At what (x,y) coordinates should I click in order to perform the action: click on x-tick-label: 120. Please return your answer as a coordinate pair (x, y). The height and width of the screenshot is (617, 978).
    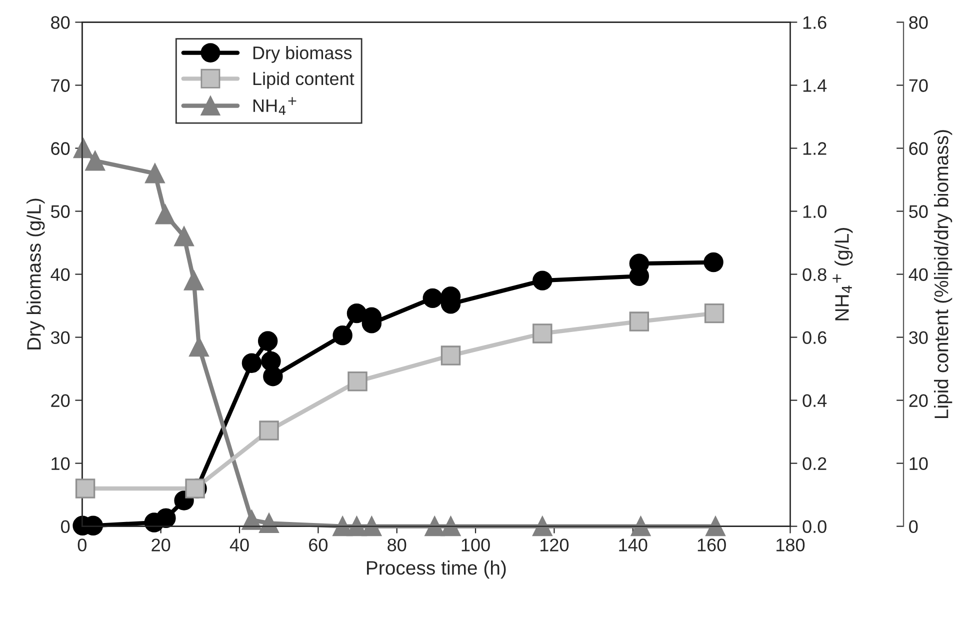
    Looking at the image, I should click on (554, 545).